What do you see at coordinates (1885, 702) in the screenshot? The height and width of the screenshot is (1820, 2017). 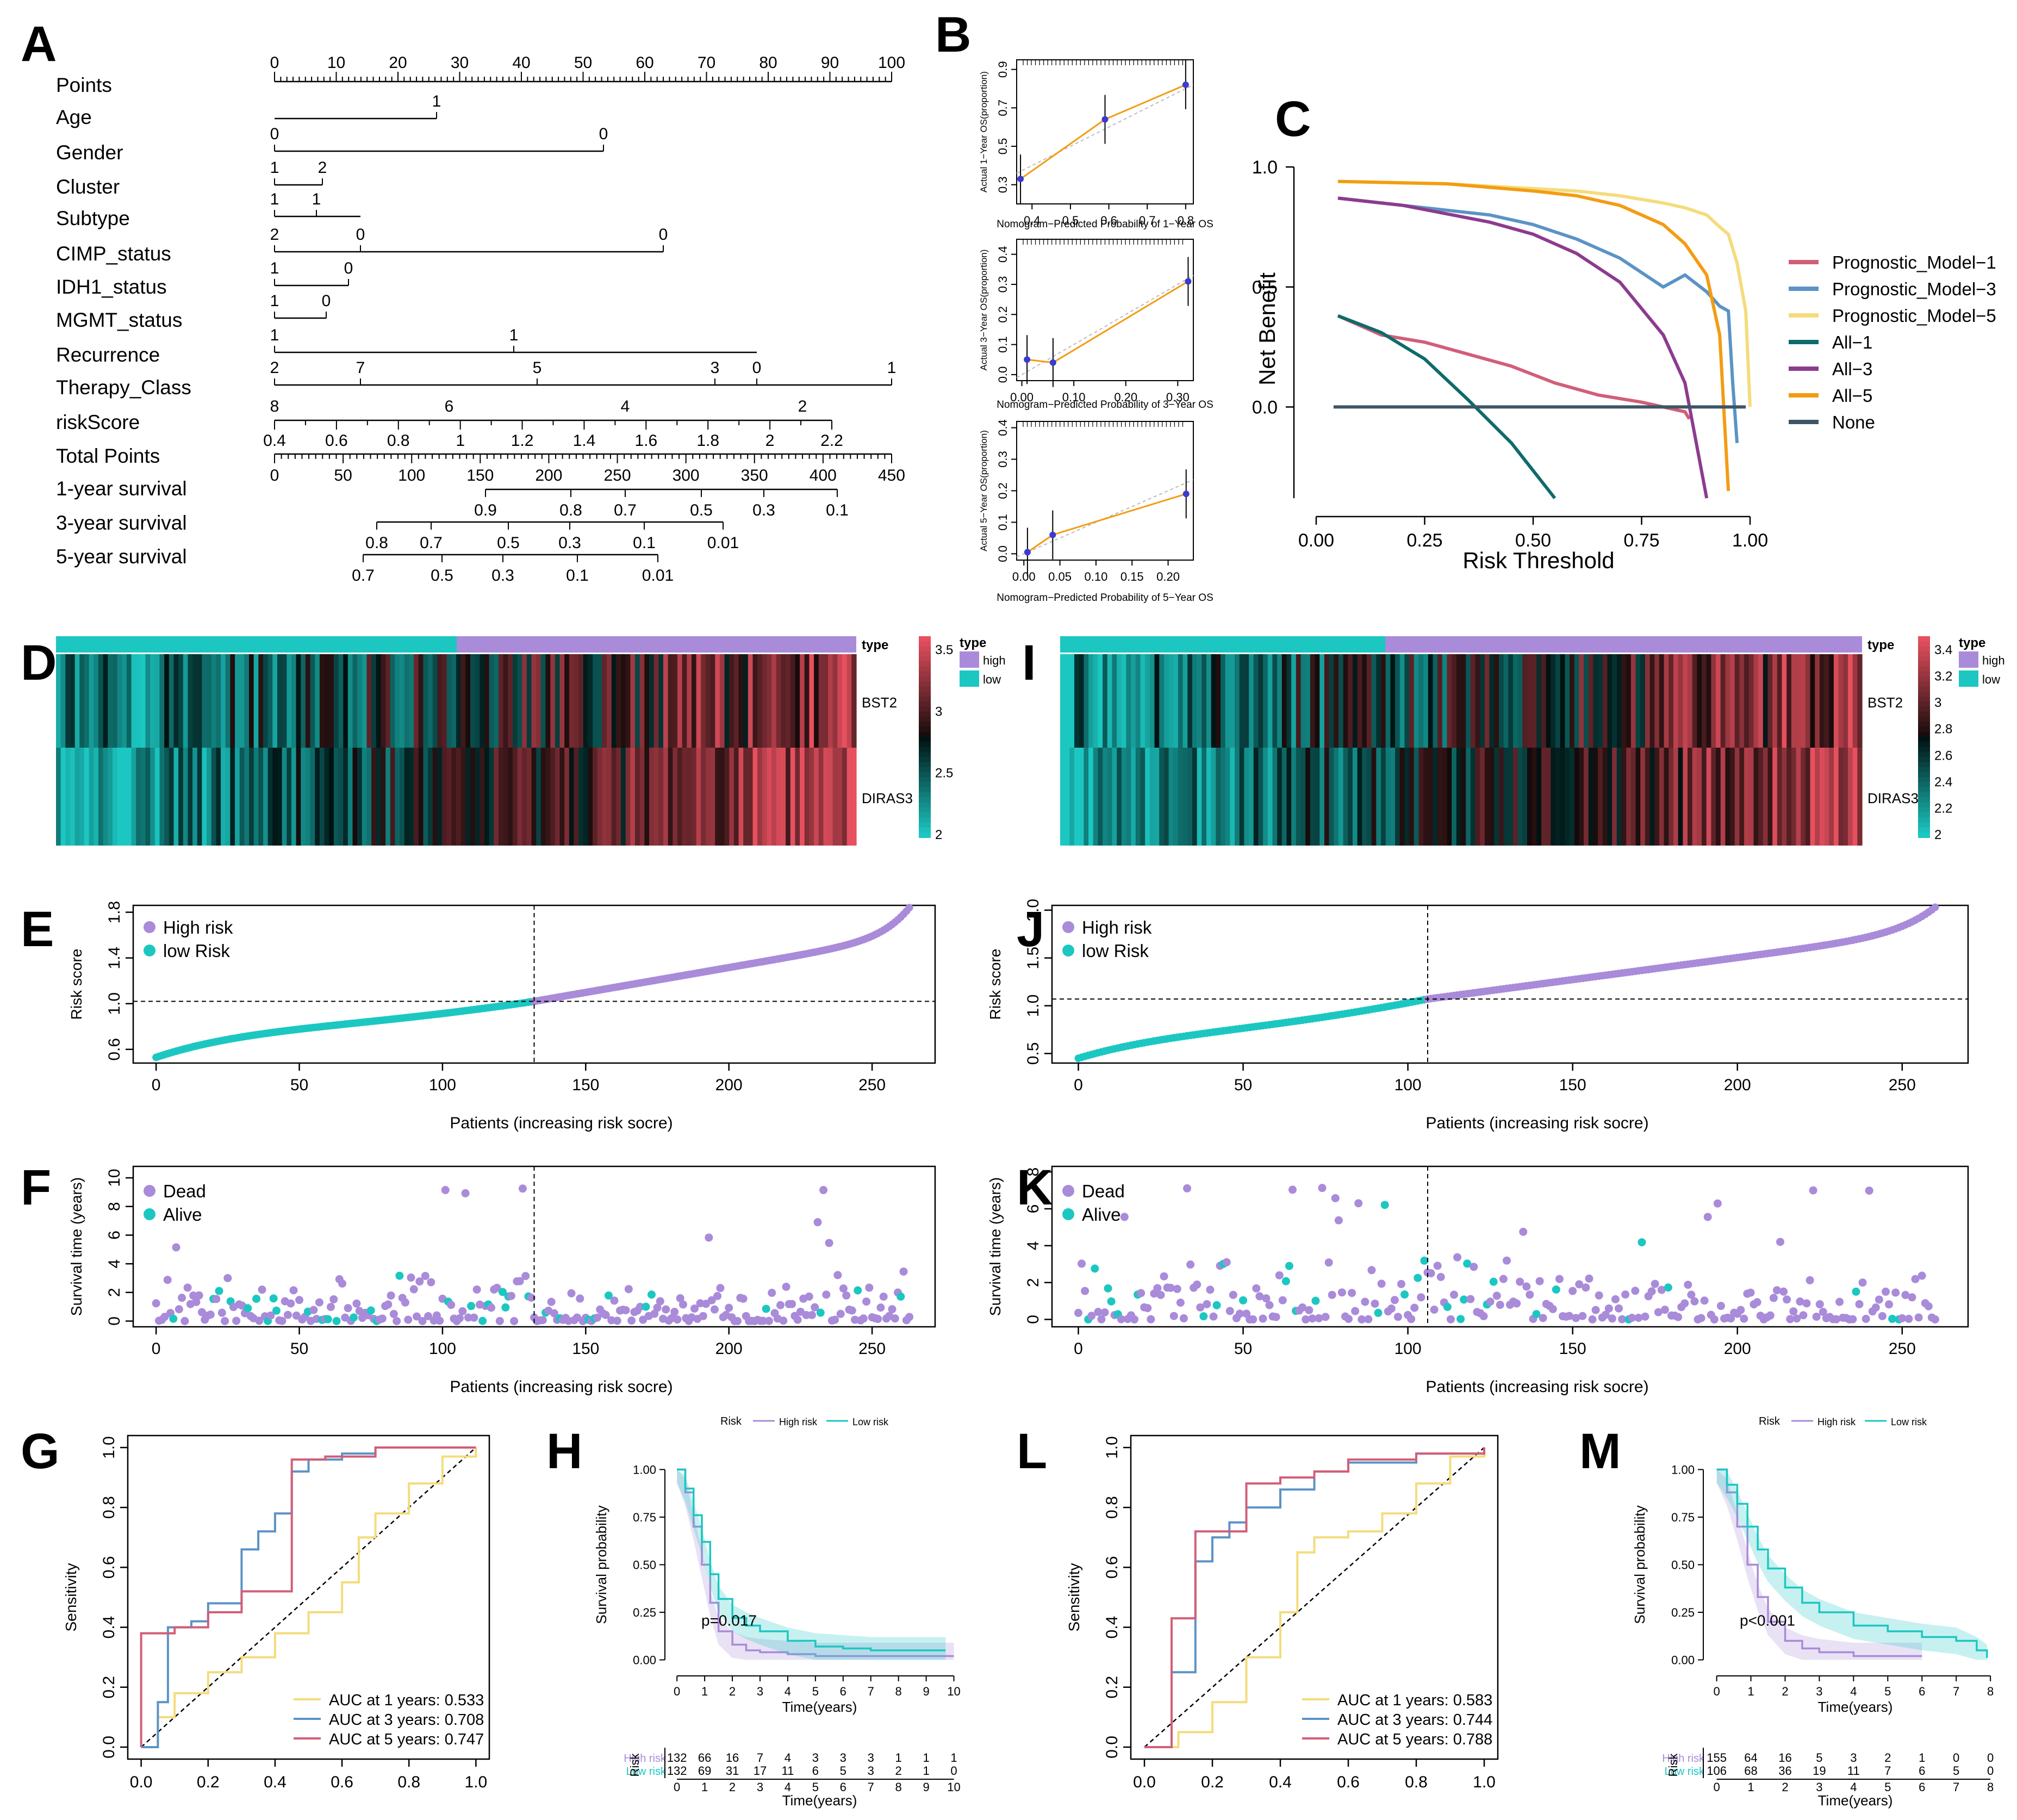 I see `heatmap-row-label: BST2` at bounding box center [1885, 702].